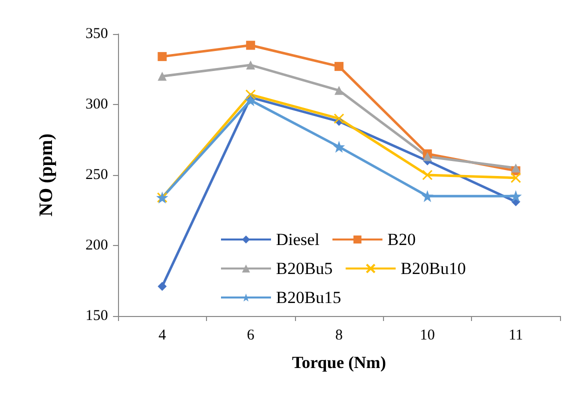 This screenshot has width=574, height=400. What do you see at coordinates (250, 336) in the screenshot?
I see `x-tick-label: 6` at bounding box center [250, 336].